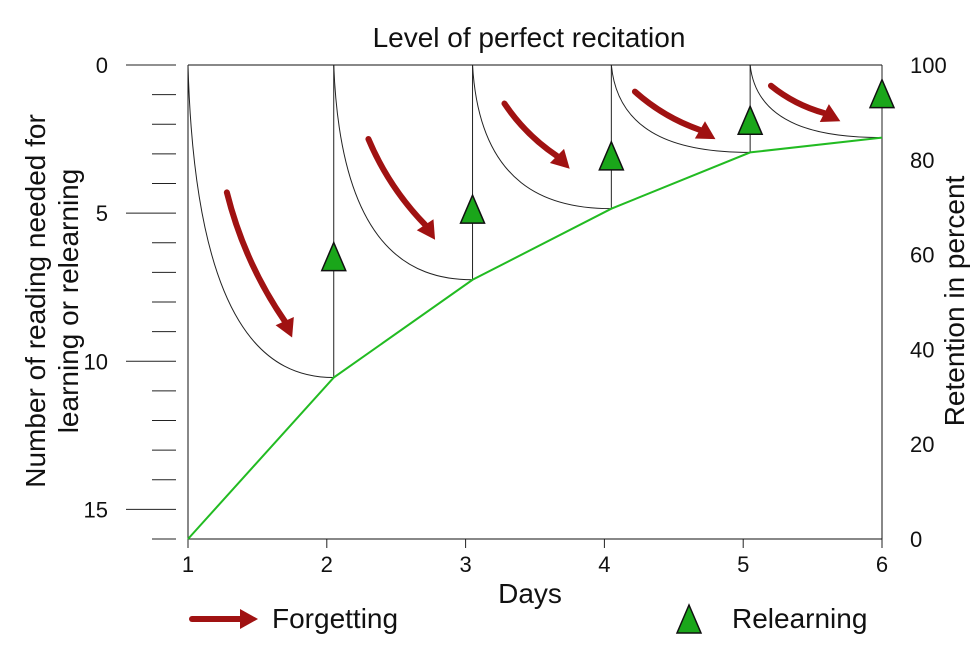 The image size is (977, 647). Describe the element at coordinates (102, 213) in the screenshot. I see `y-left-tick-label: 5` at that location.